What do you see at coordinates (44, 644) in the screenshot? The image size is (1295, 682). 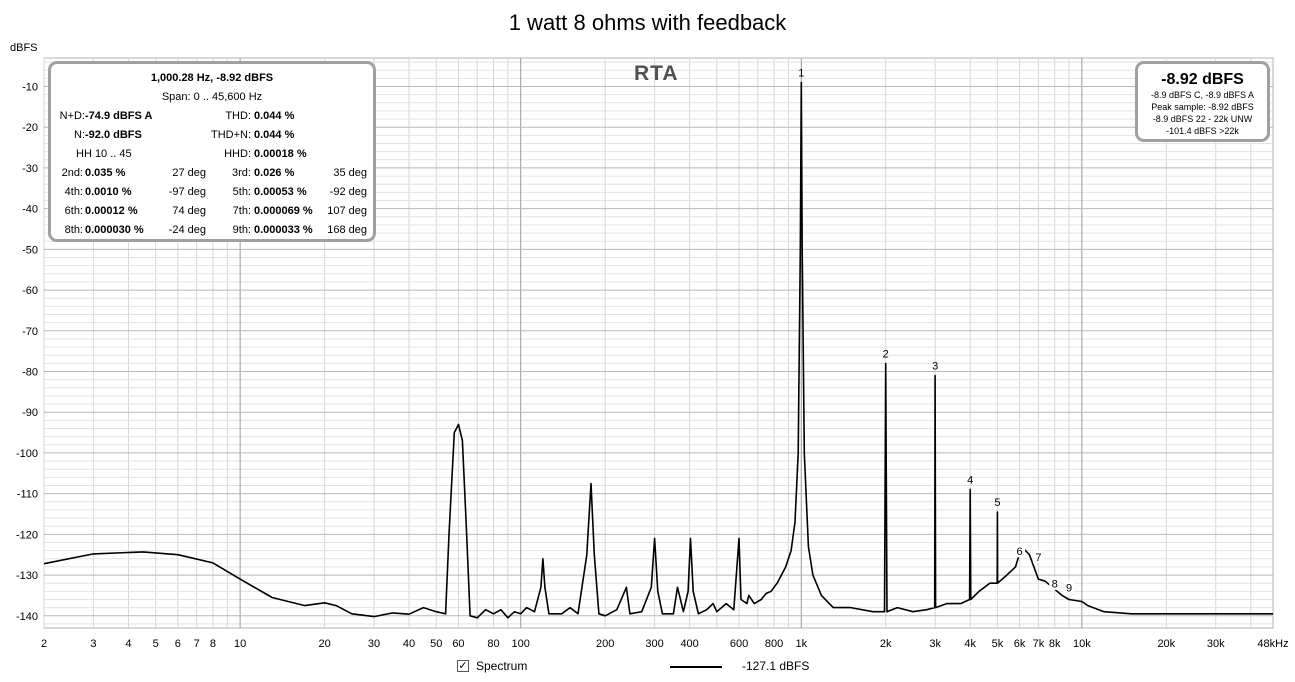 I see `x-tick-label: 2` at bounding box center [44, 644].